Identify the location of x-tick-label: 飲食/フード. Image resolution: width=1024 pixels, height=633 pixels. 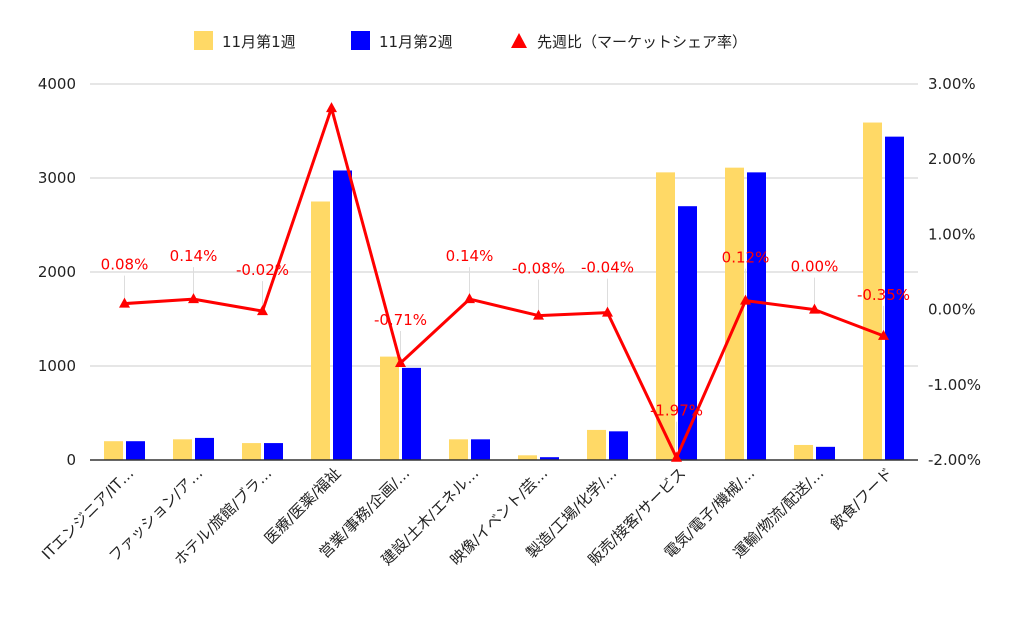
(861, 498).